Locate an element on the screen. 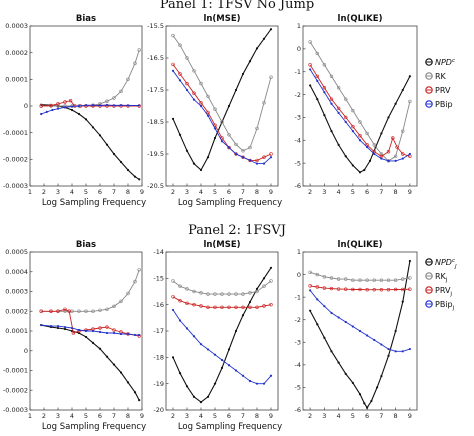 This screenshot has height=436, width=474. legend-label: PRV is located at coordinates (443, 90).